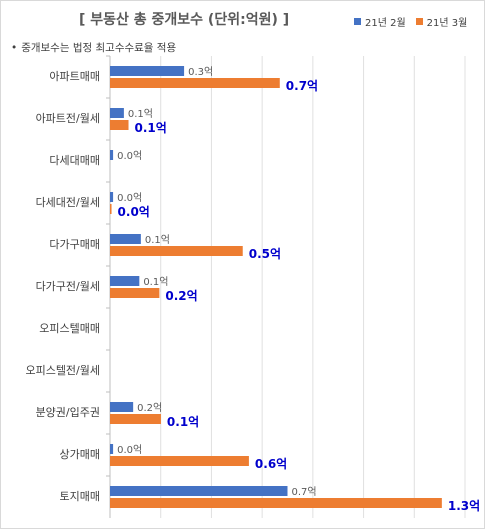  Describe the element at coordinates (80, 454) in the screenshot. I see `category-label: 상가매매` at that location.